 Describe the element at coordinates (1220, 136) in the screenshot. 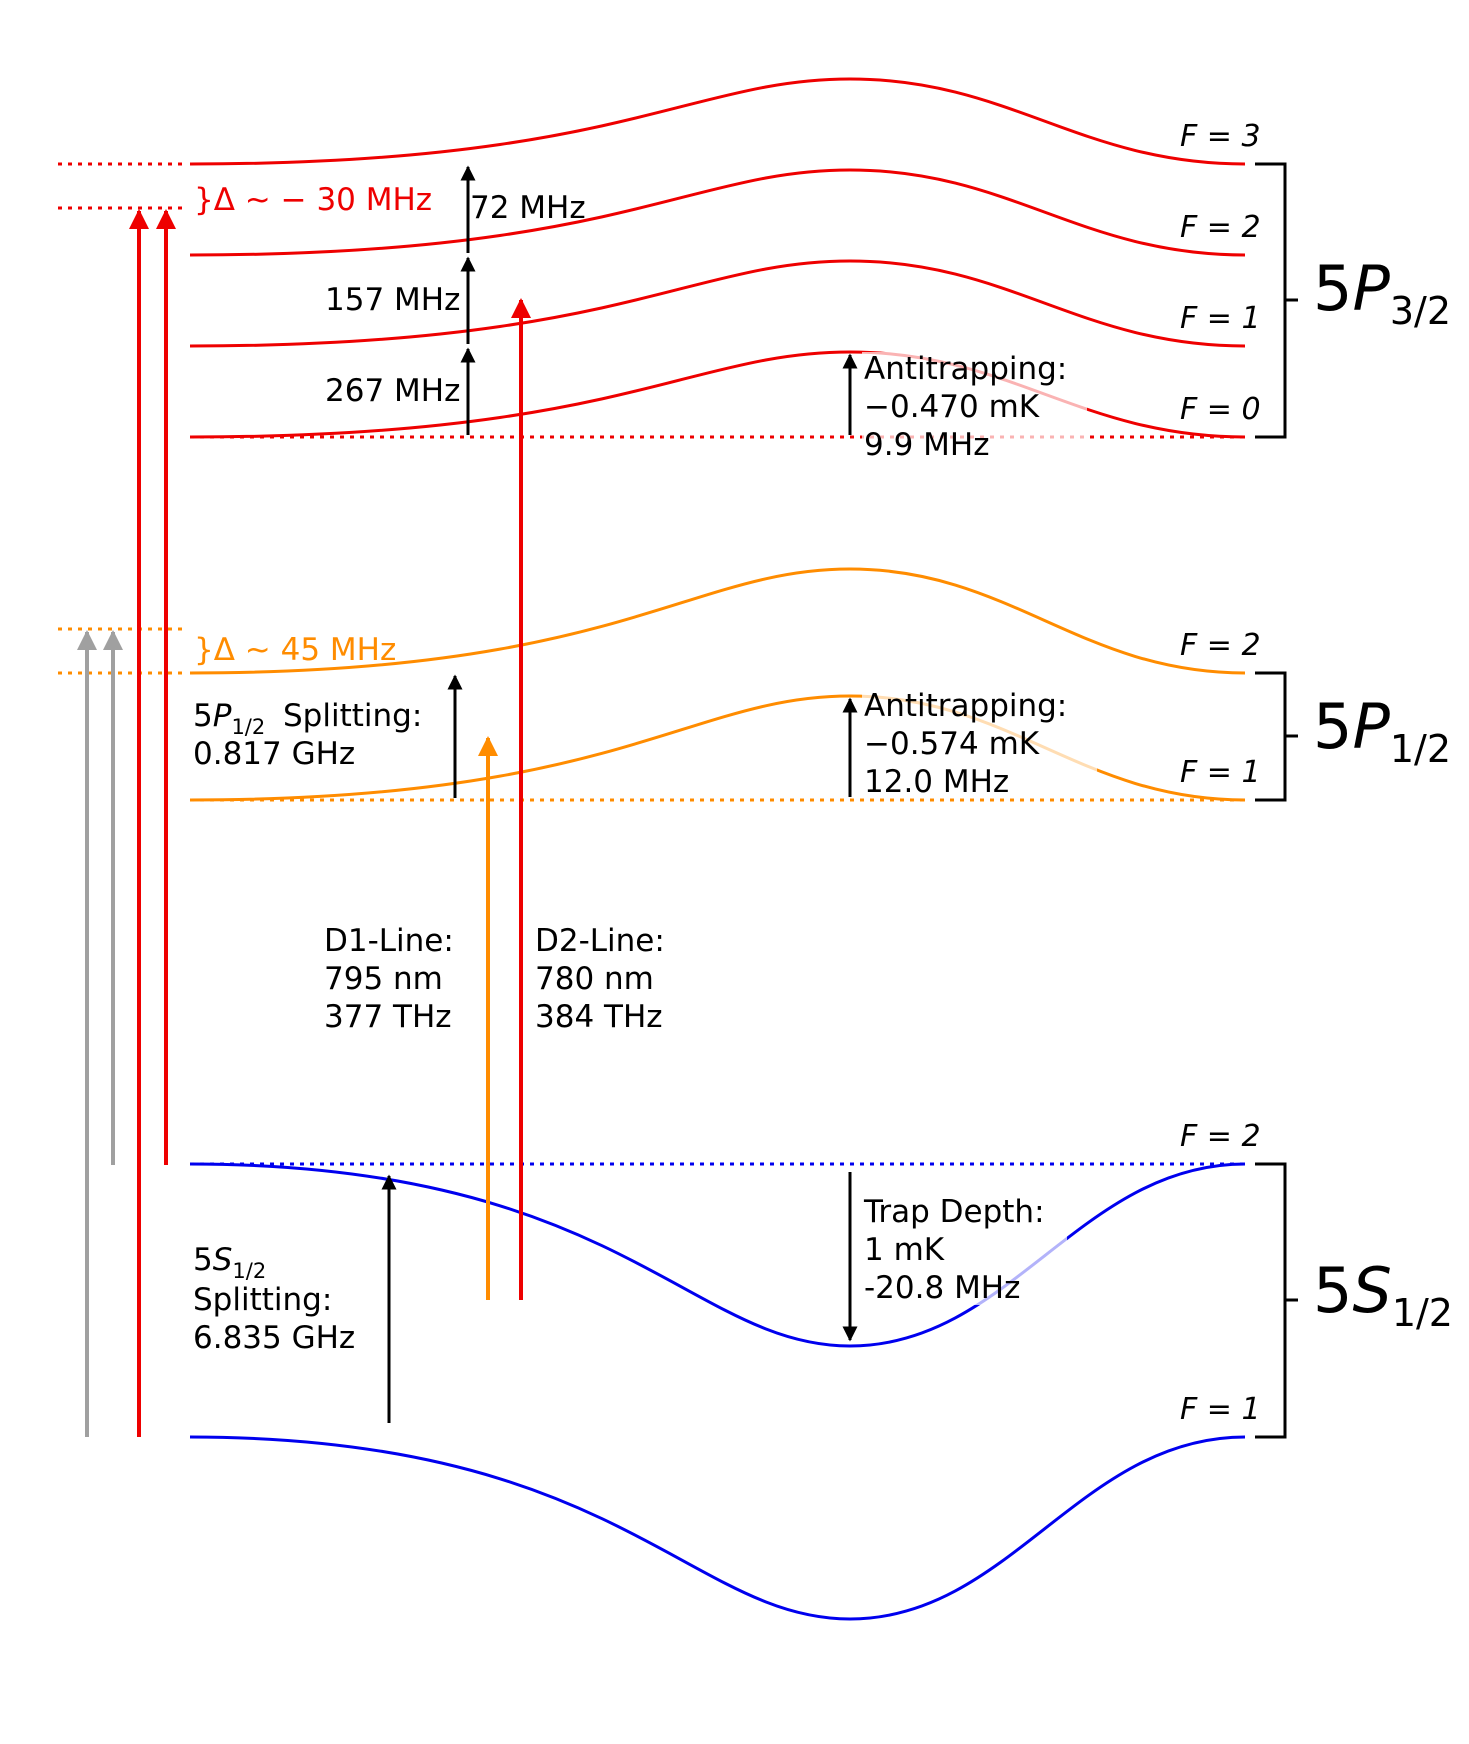

I see `p32-f3-label: F = 3` at that location.